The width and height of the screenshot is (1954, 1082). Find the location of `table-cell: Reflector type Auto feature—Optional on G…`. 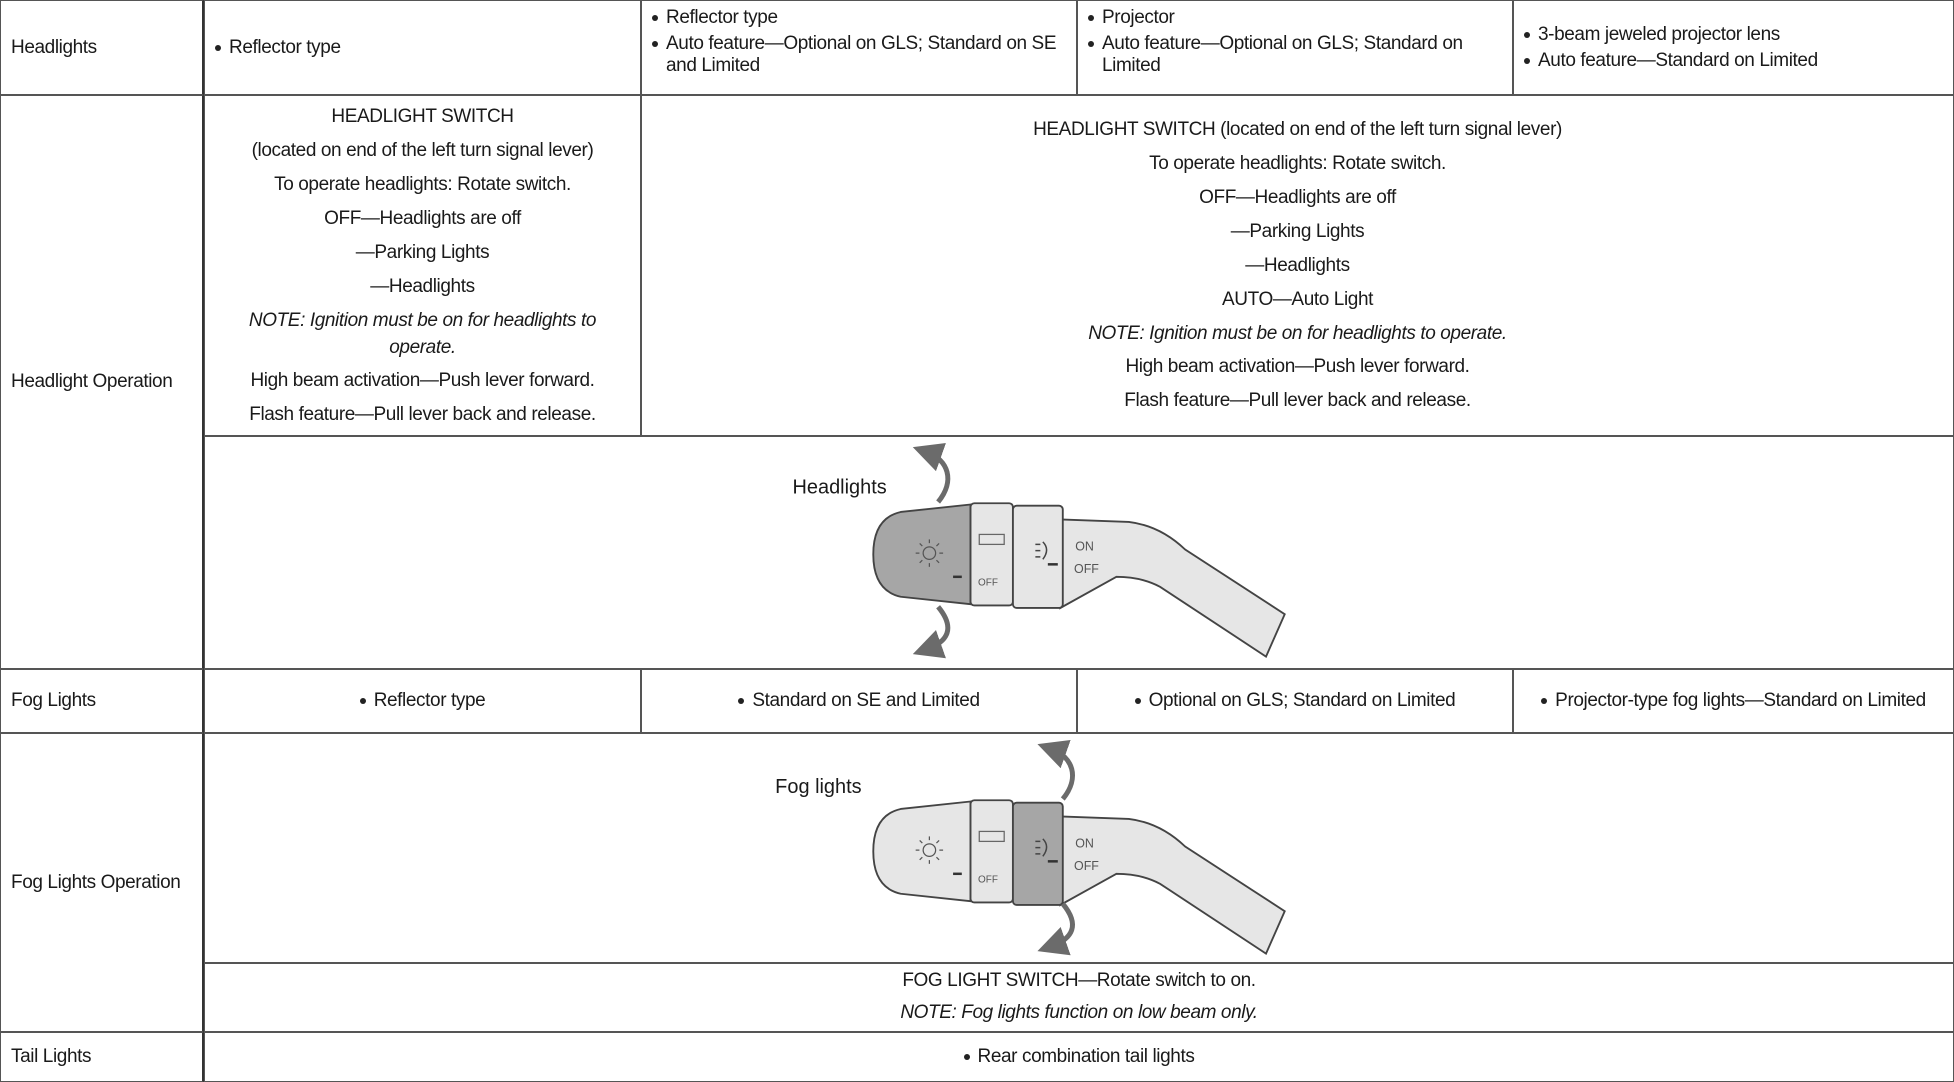

table-cell: Reflector type Auto feature—Optional on G… is located at coordinates (859, 47).